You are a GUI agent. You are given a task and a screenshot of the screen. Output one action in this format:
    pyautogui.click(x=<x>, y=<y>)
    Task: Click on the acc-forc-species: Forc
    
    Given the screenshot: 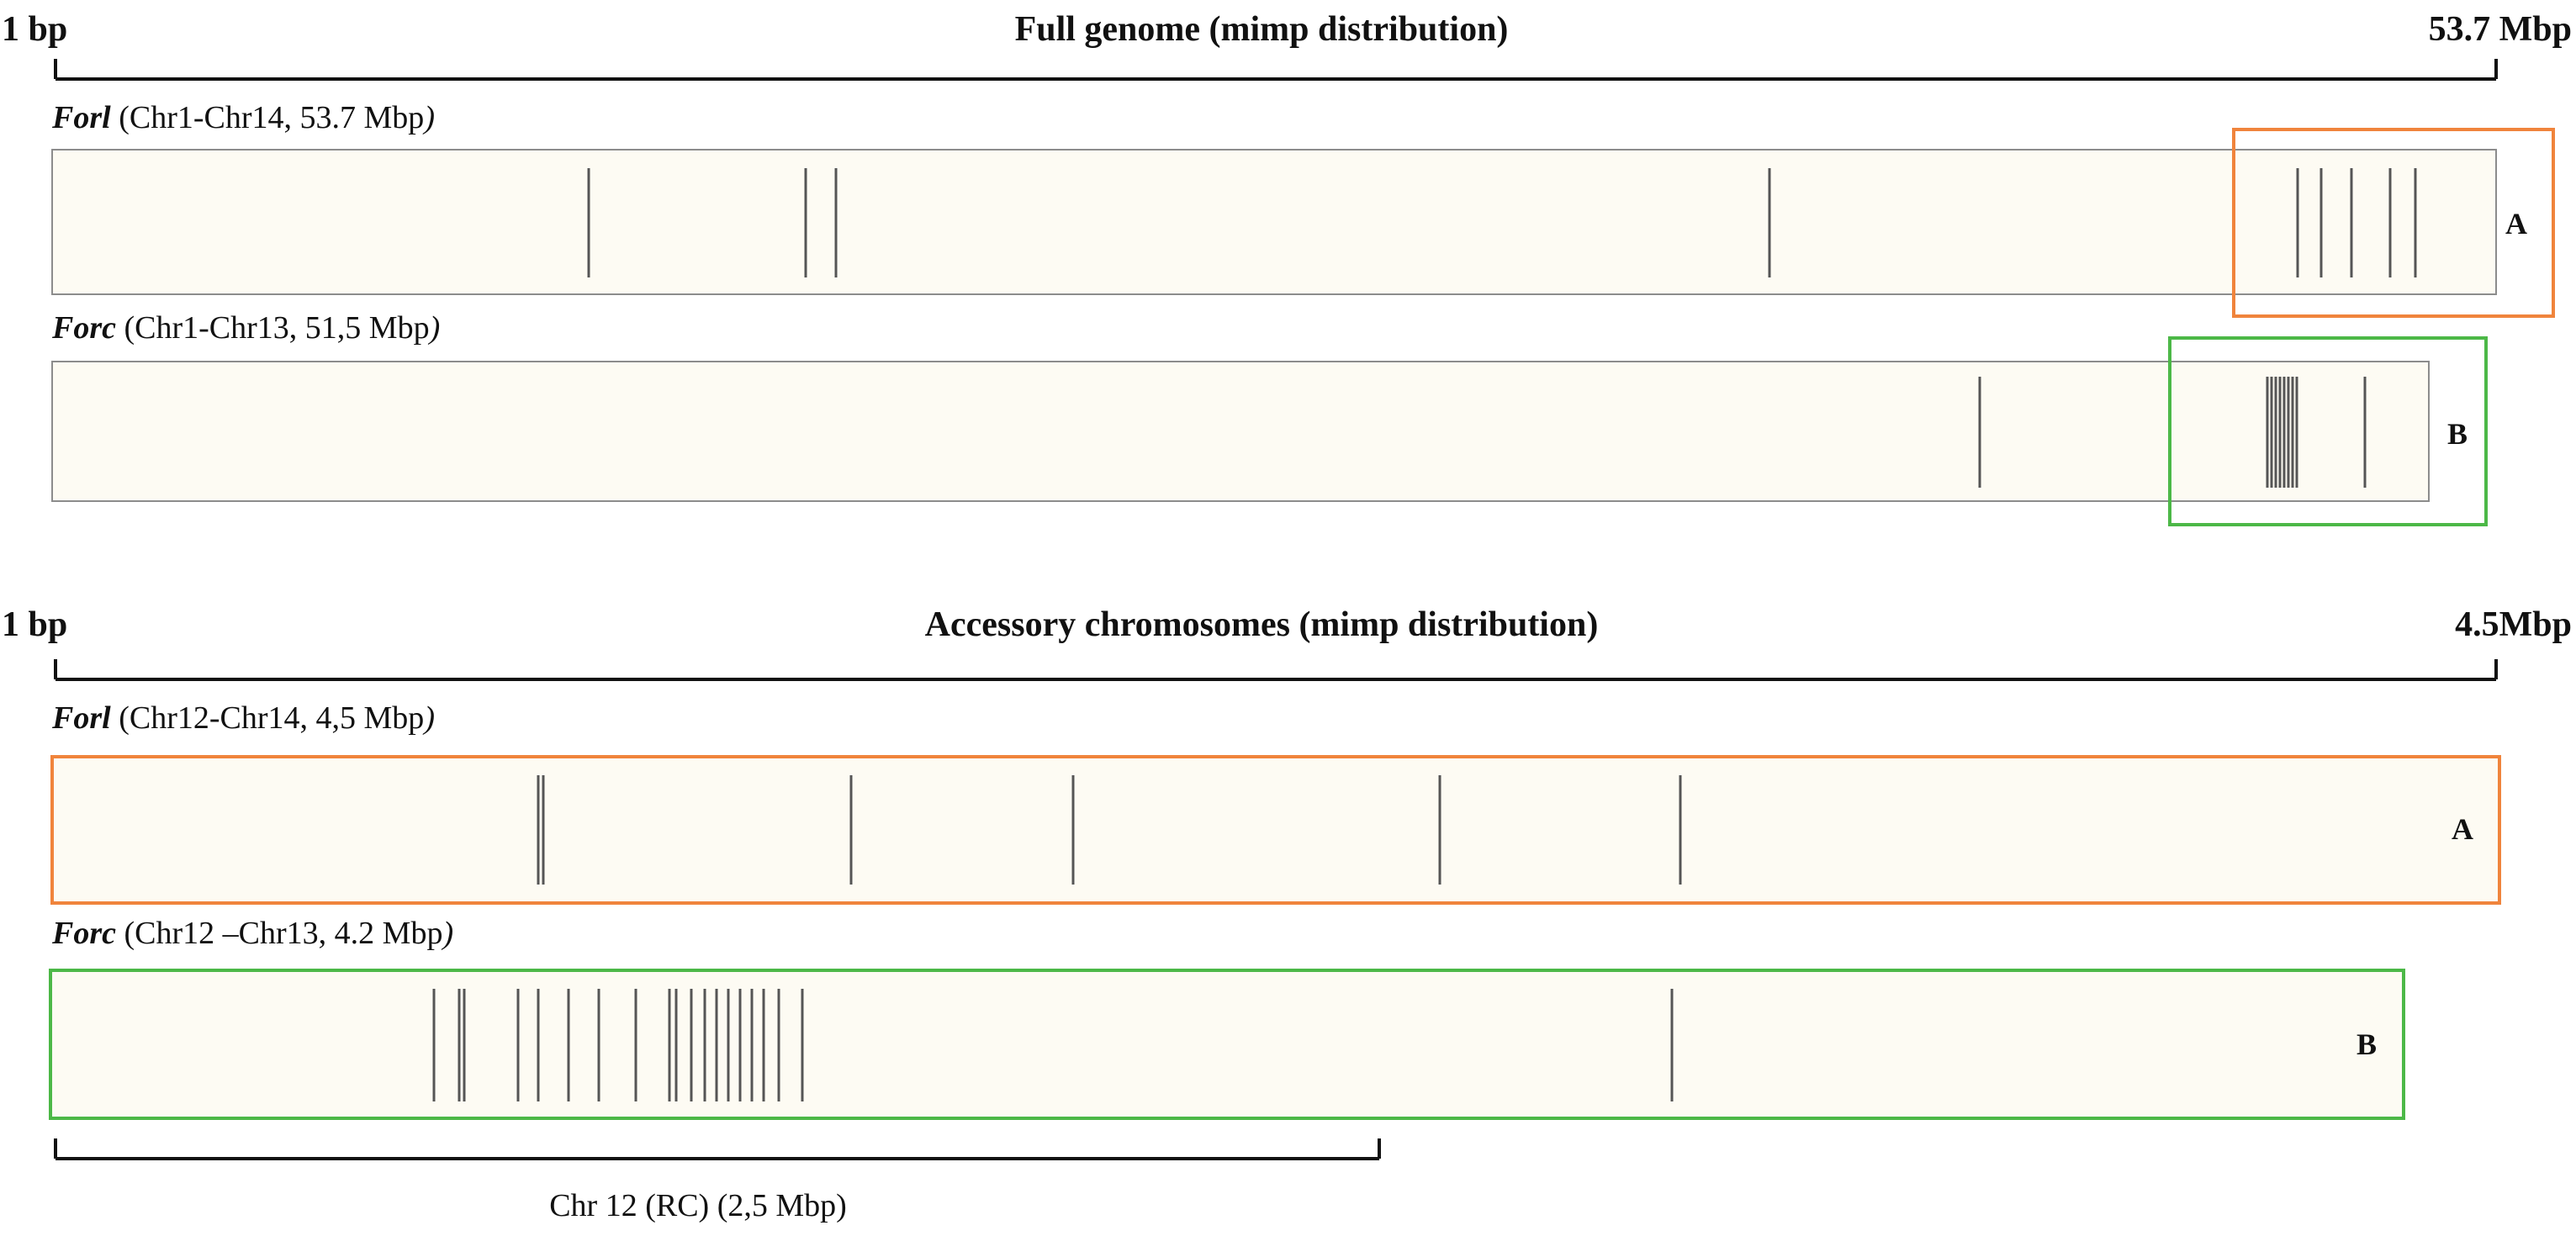 What is the action you would take?
    pyautogui.click(x=83, y=933)
    